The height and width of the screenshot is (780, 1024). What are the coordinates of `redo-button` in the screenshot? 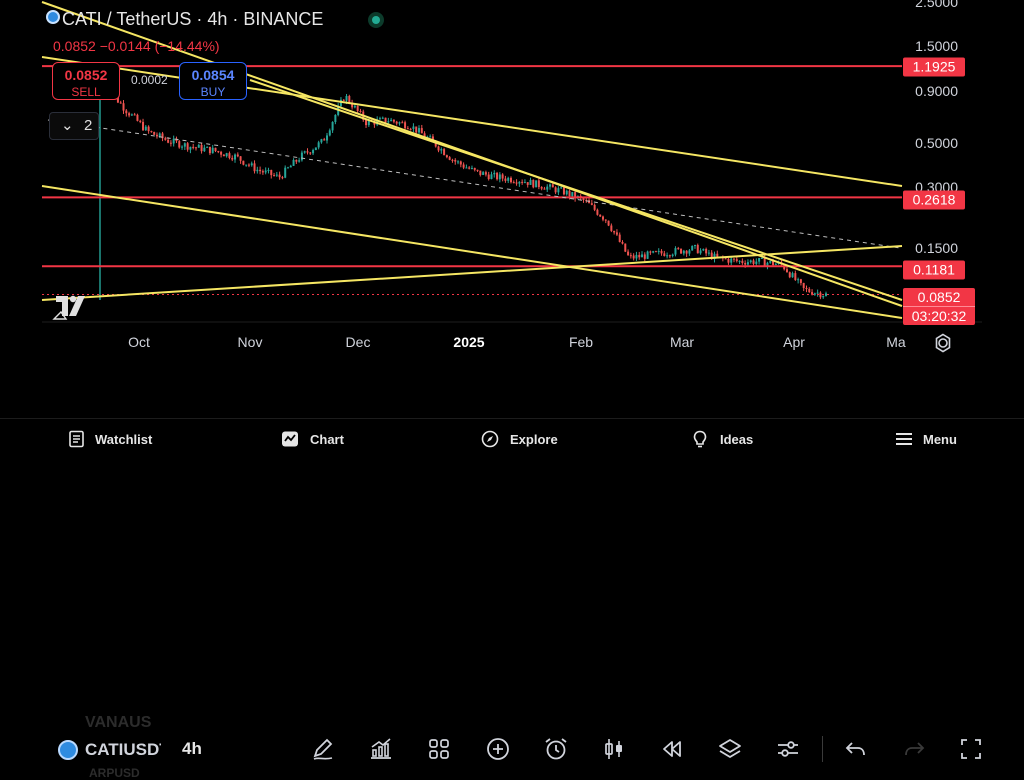 It's located at (914, 749).